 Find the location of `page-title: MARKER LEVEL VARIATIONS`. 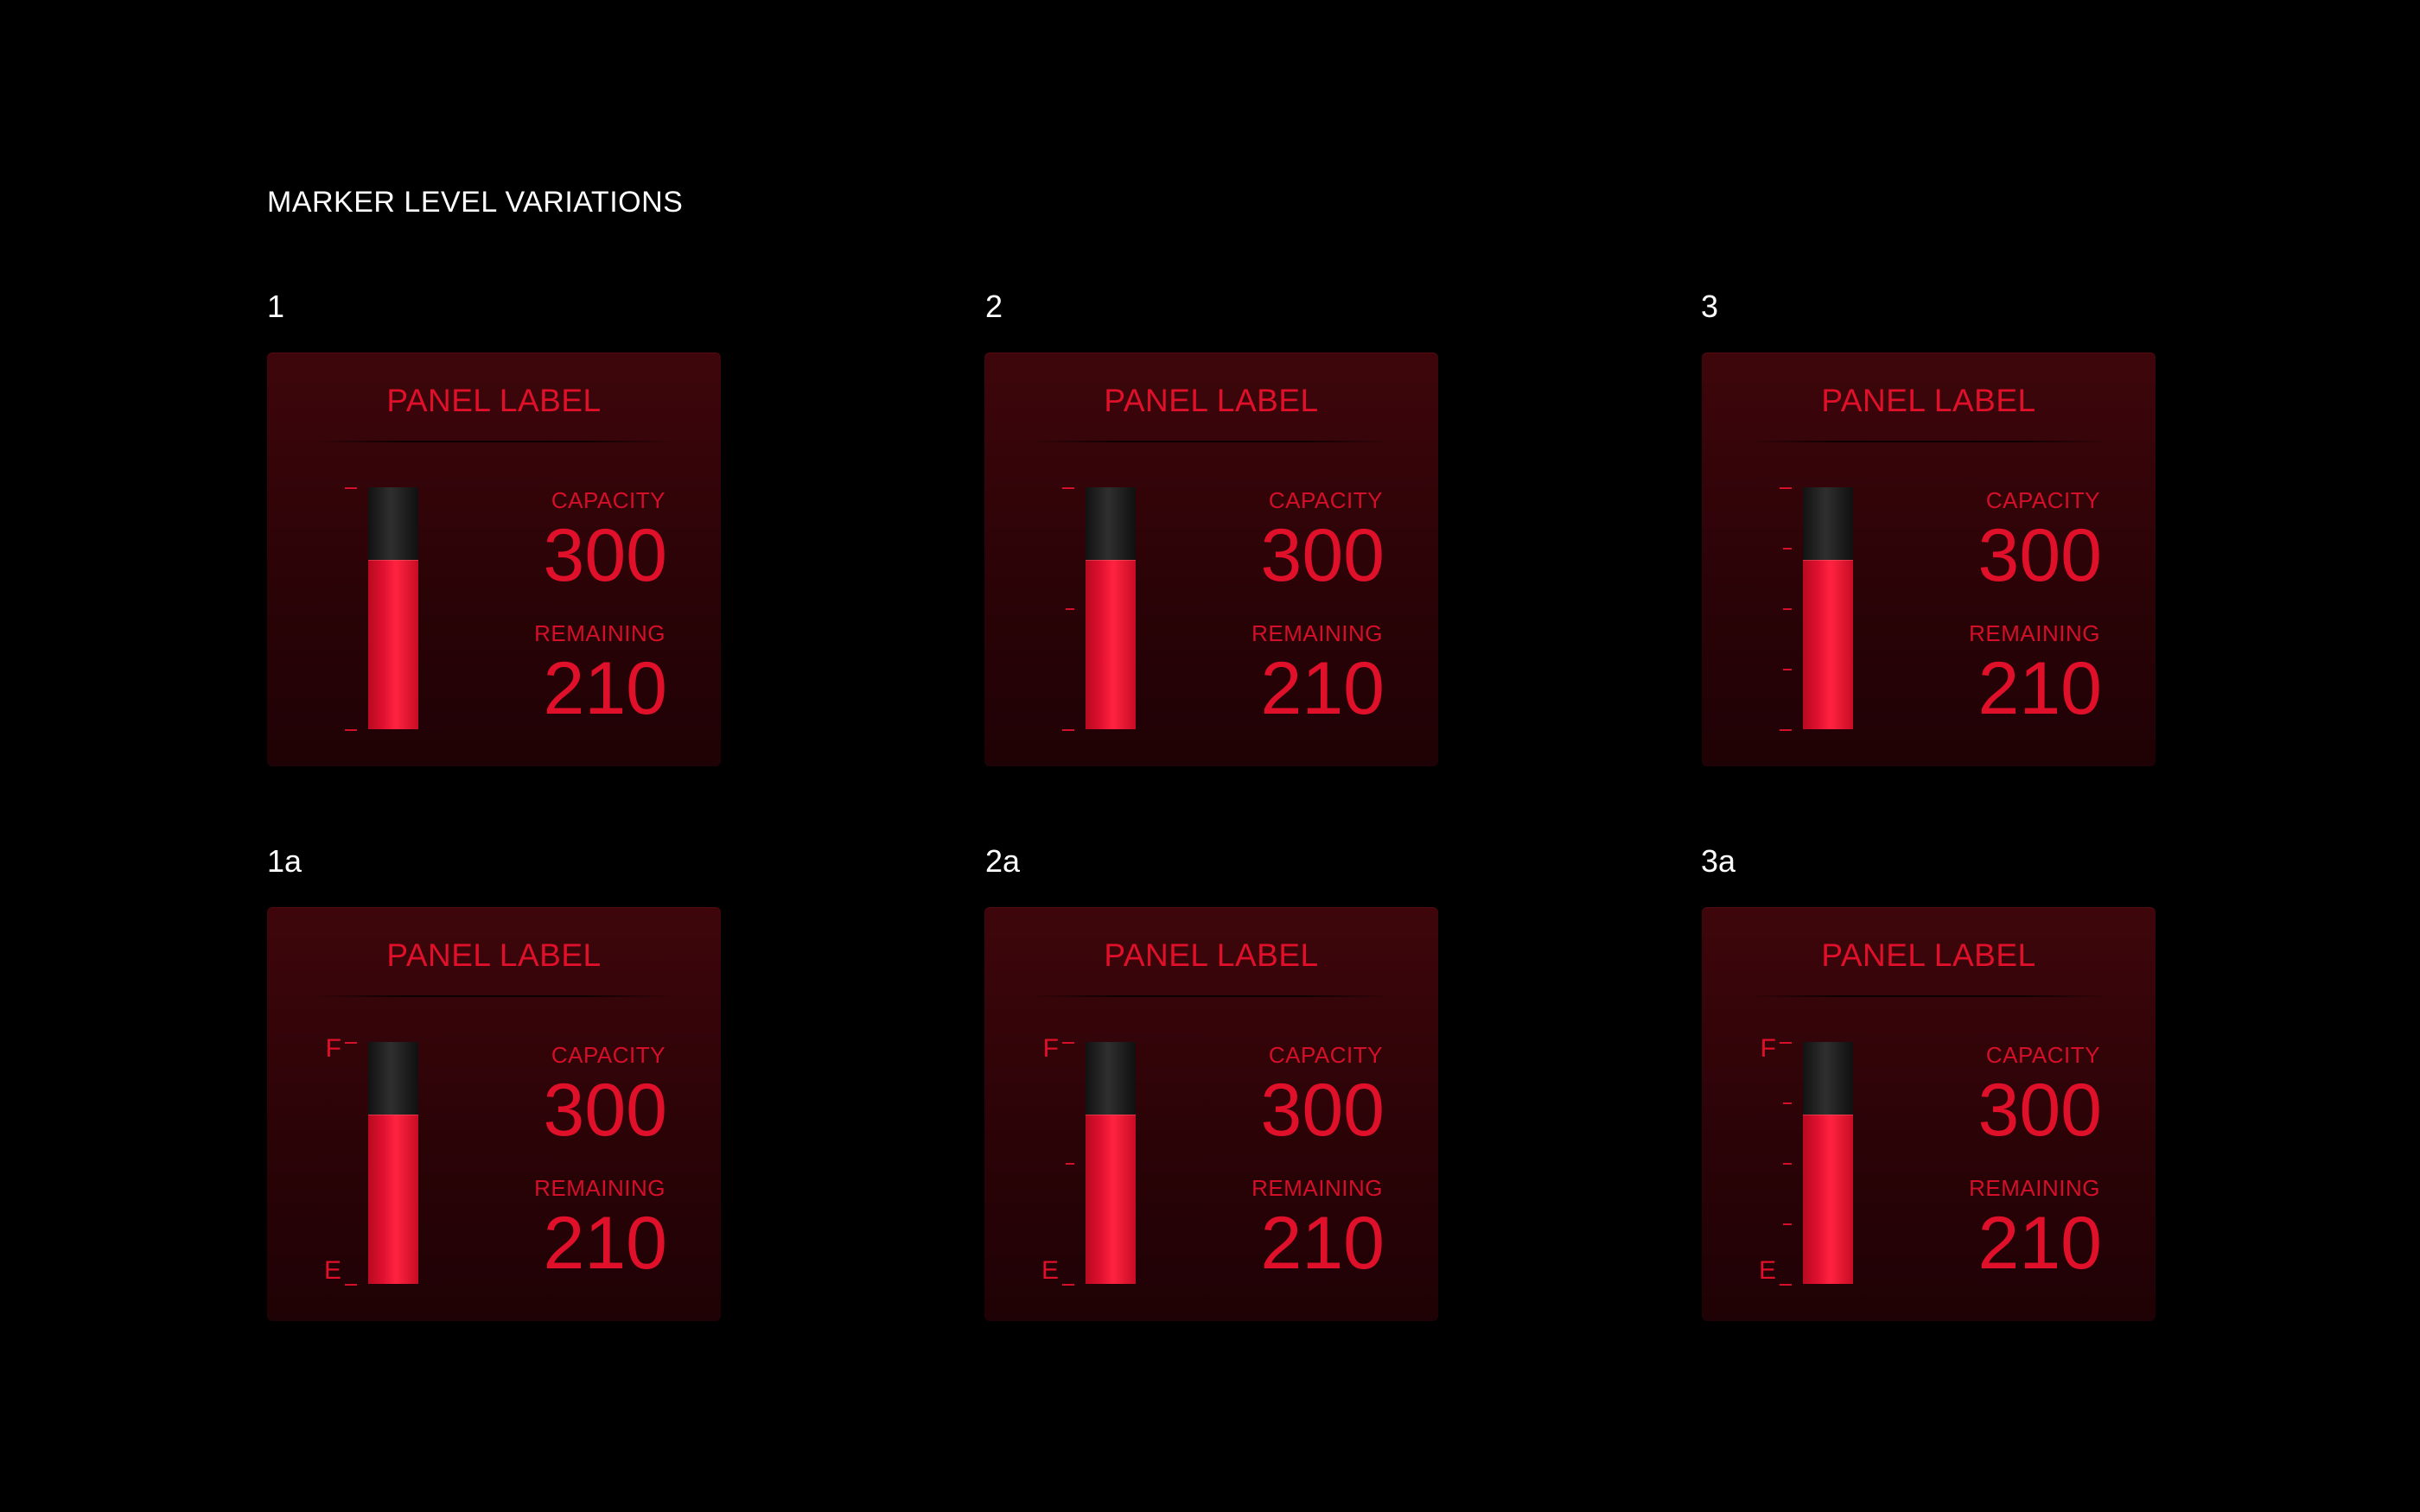

page-title: MARKER LEVEL VARIATIONS is located at coordinates (475, 202).